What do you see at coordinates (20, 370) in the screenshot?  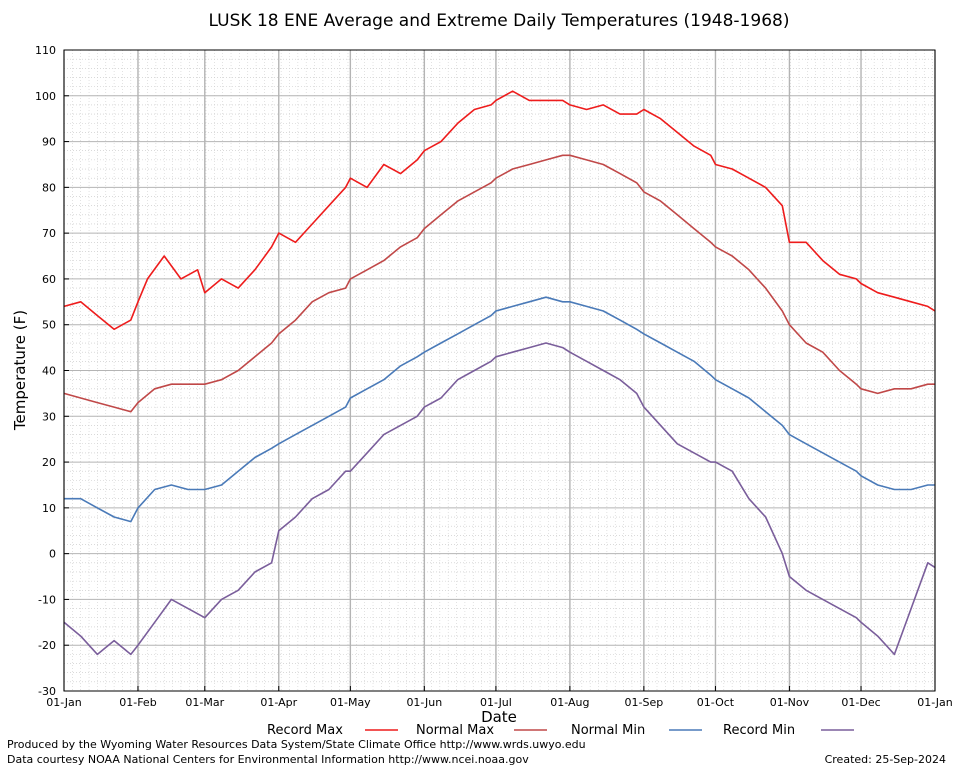 I see `y-axis-label: Temperature (F)` at bounding box center [20, 370].